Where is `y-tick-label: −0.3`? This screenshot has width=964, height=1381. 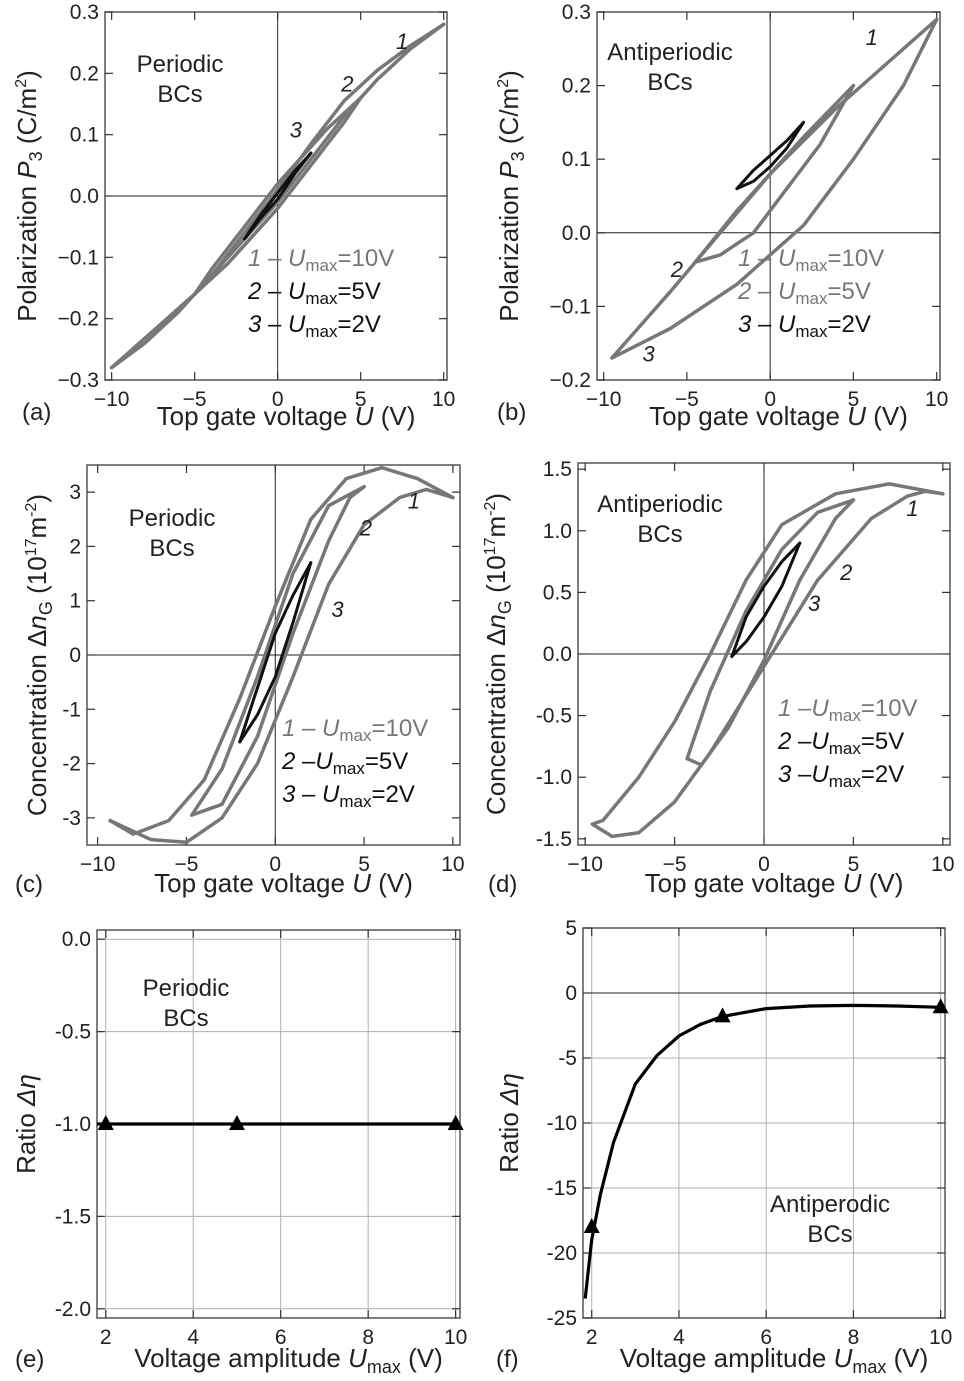 y-tick-label: −0.3 is located at coordinates (78, 380).